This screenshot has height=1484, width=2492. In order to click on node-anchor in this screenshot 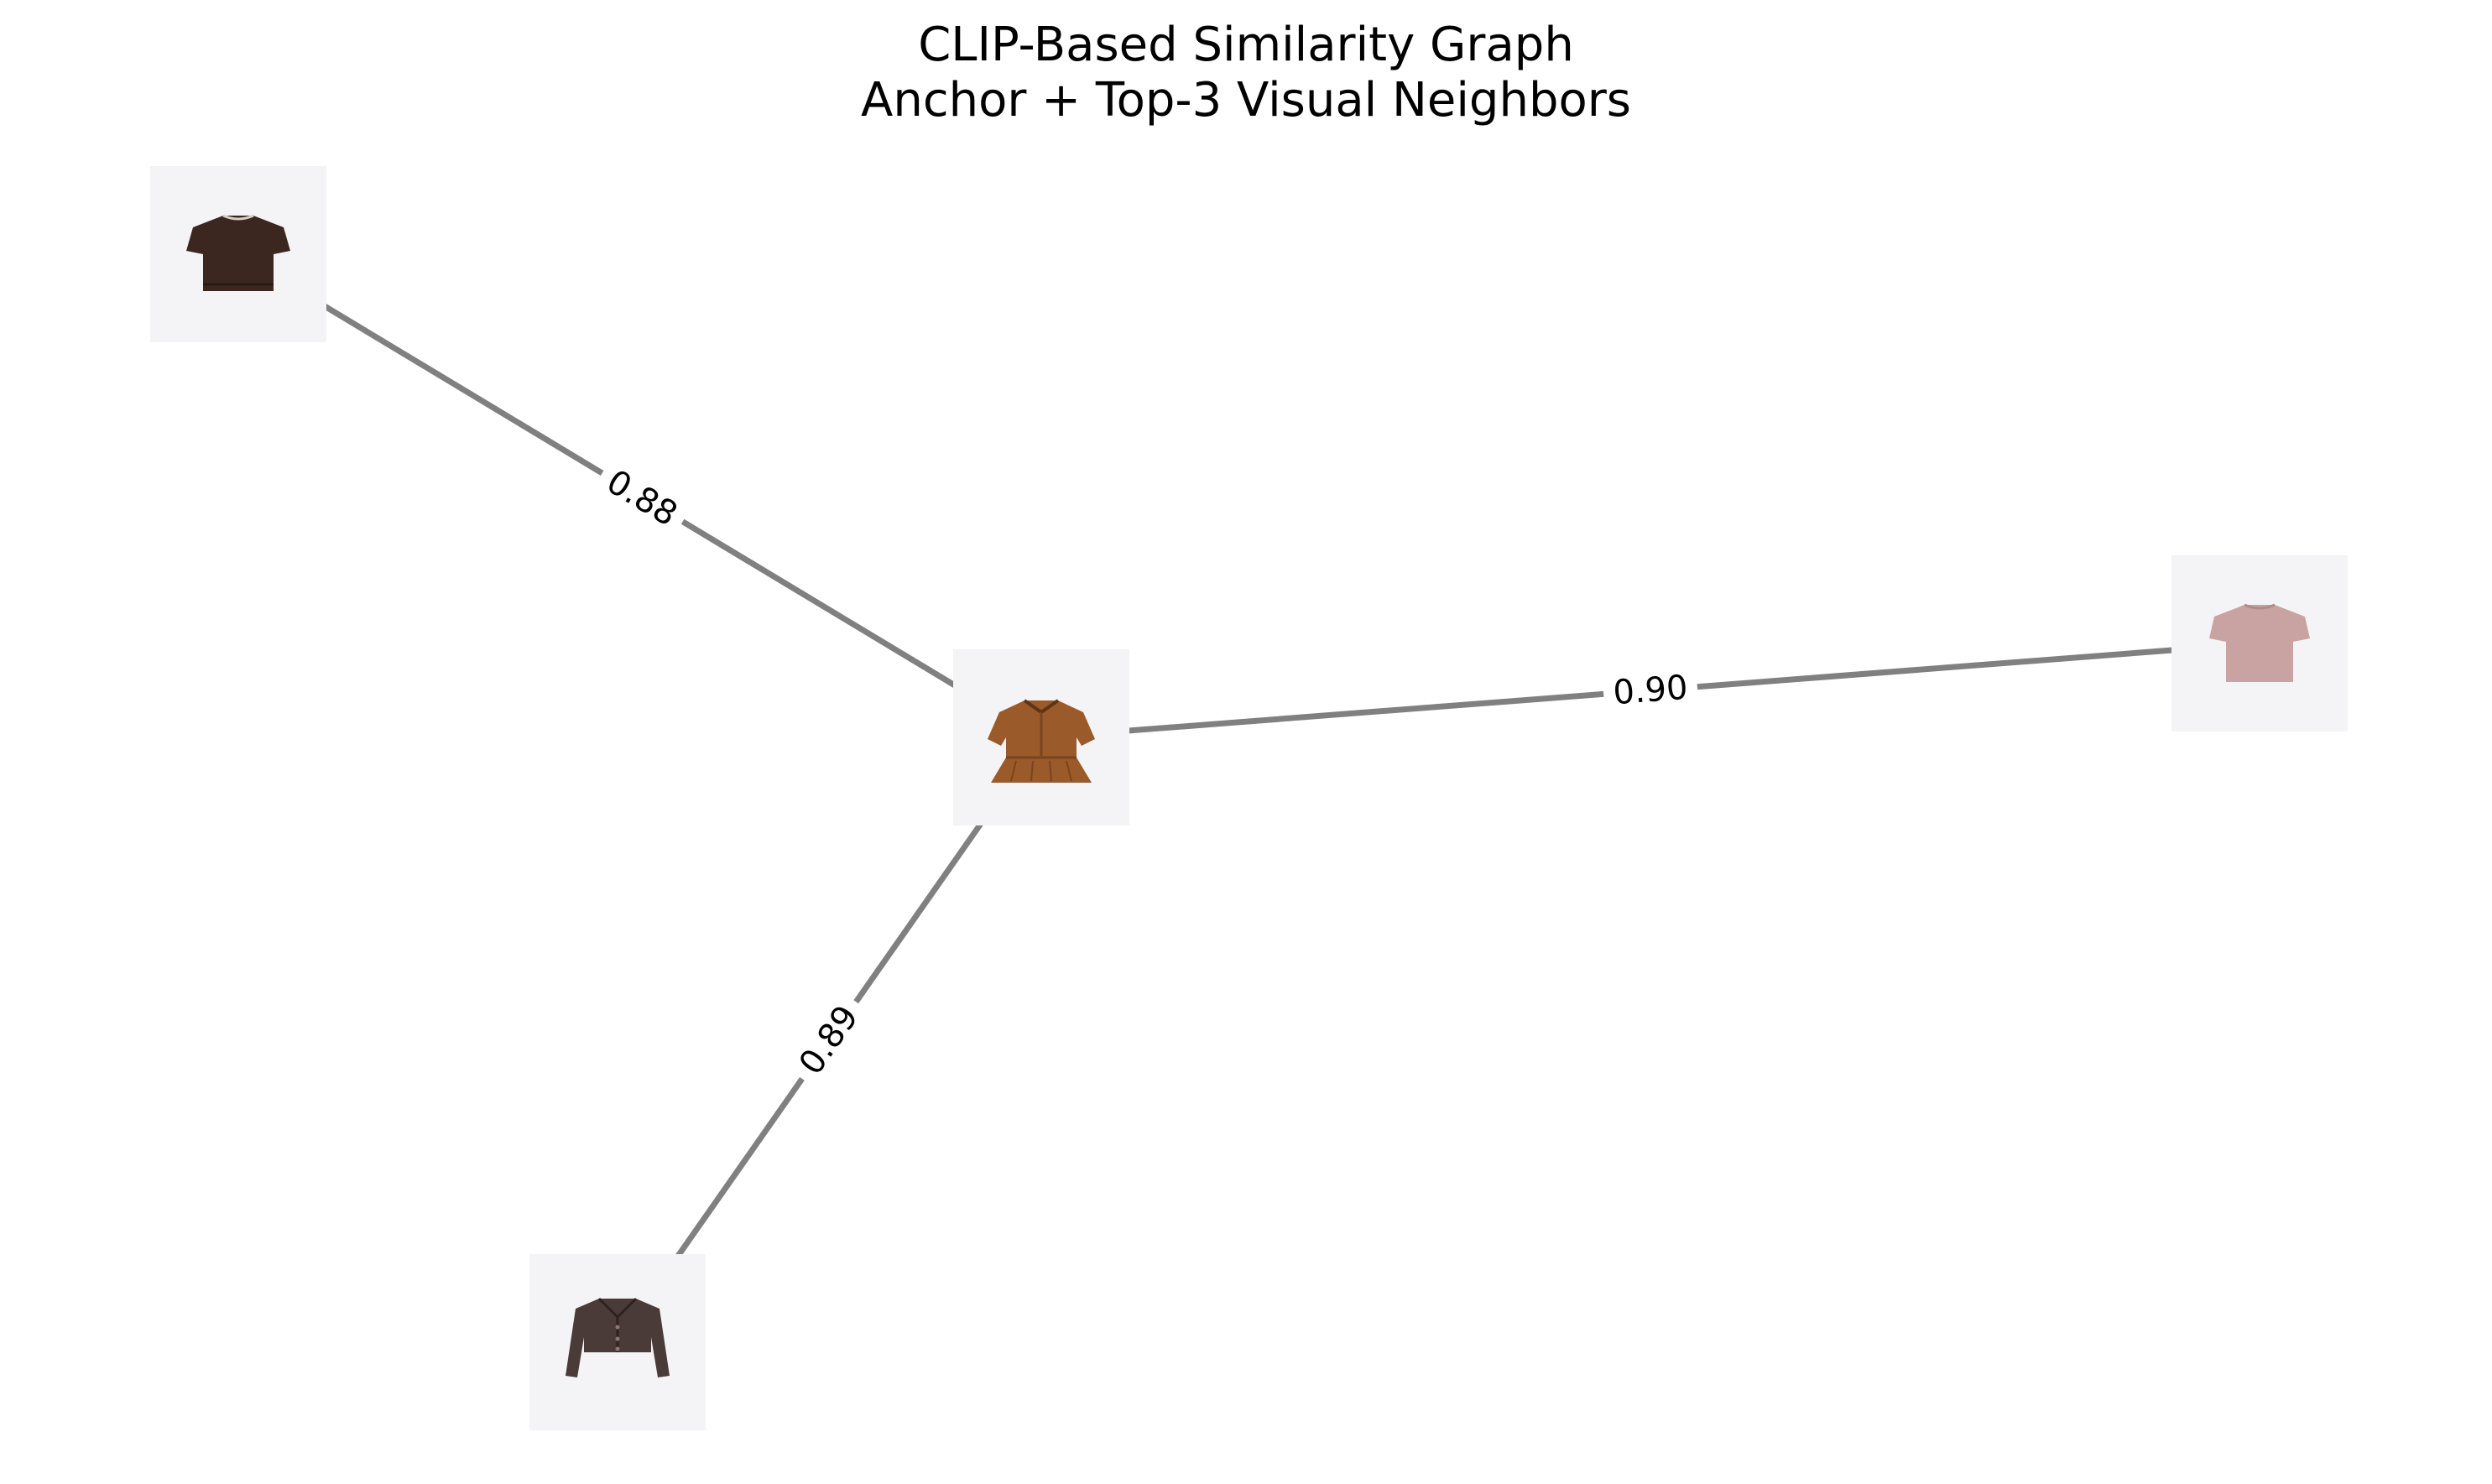, I will do `click(1041, 737)`.